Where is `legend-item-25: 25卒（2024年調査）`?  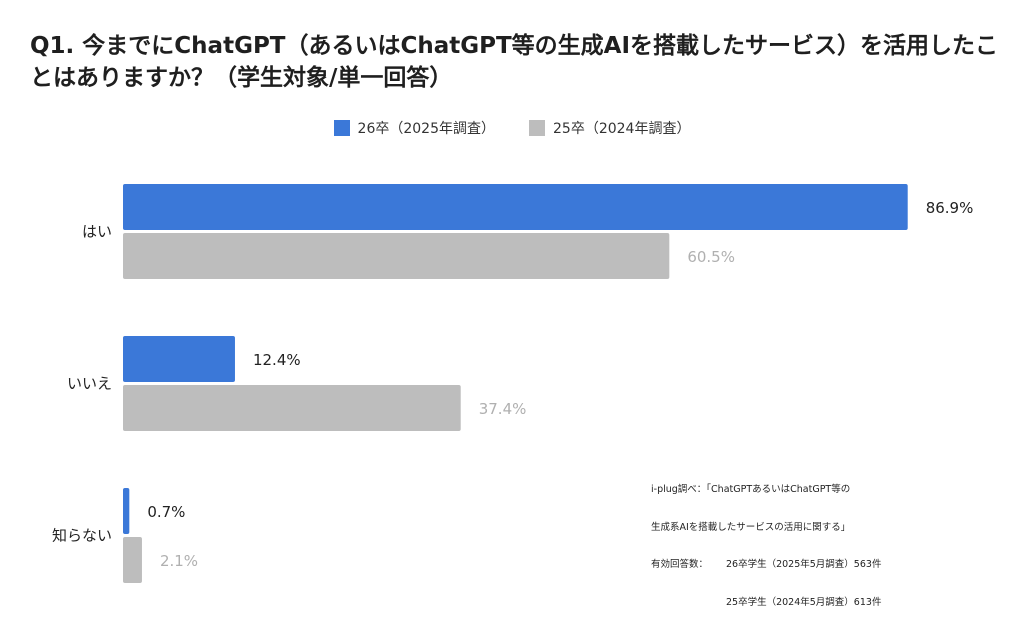 legend-item-25: 25卒（2024年調査） is located at coordinates (609, 128).